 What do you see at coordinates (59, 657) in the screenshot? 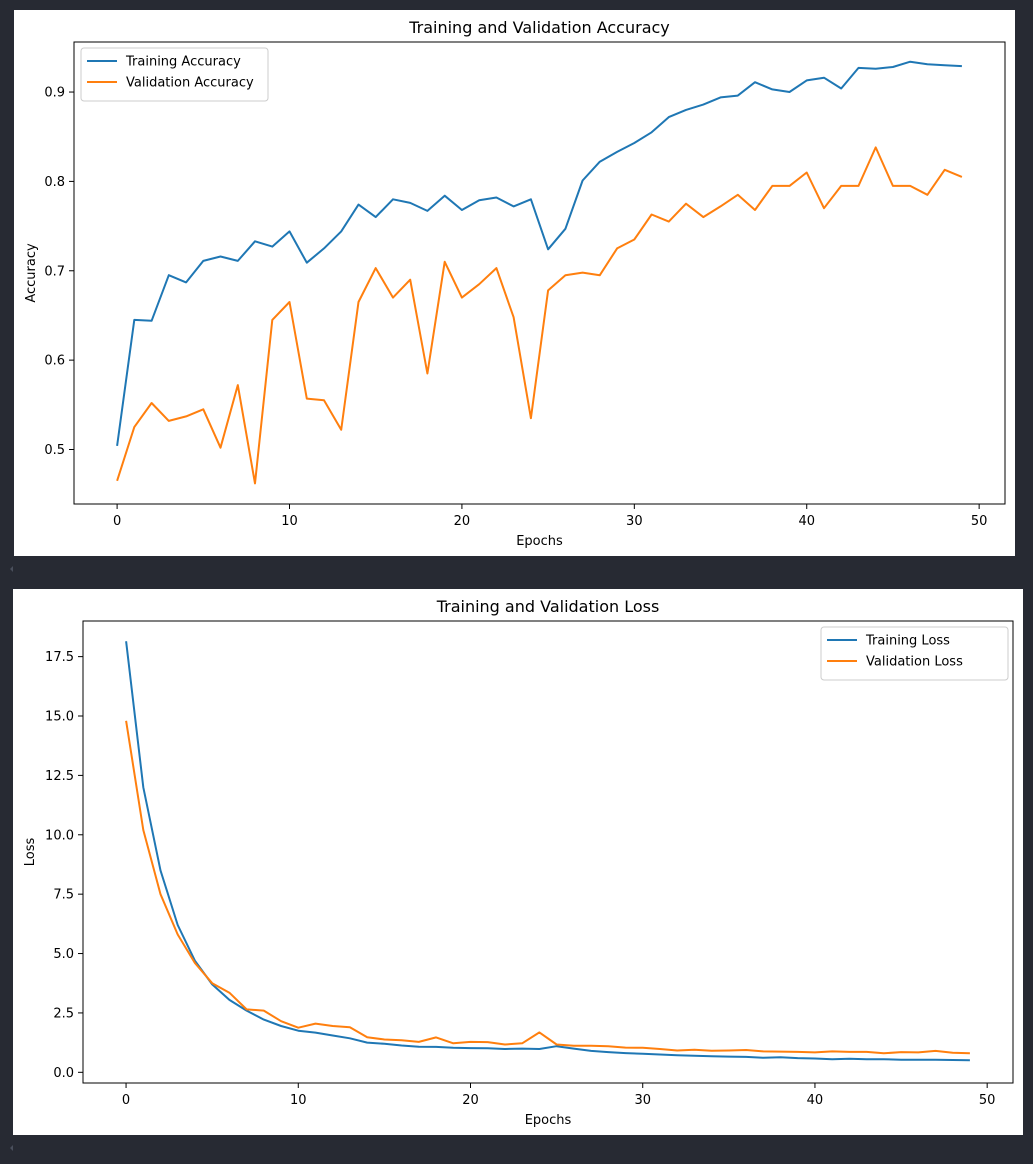
I see `y-tick-label: 17.5` at bounding box center [59, 657].